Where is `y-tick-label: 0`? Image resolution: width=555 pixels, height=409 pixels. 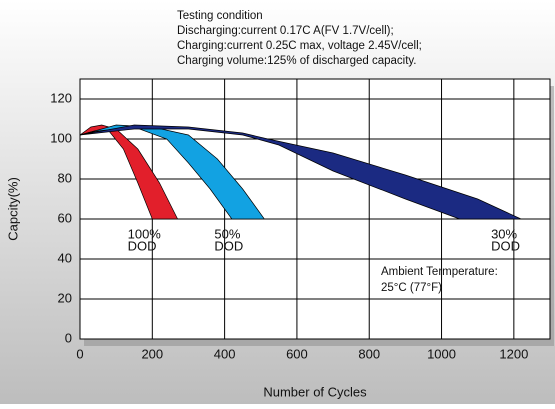
y-tick-label: 0 is located at coordinates (68, 337).